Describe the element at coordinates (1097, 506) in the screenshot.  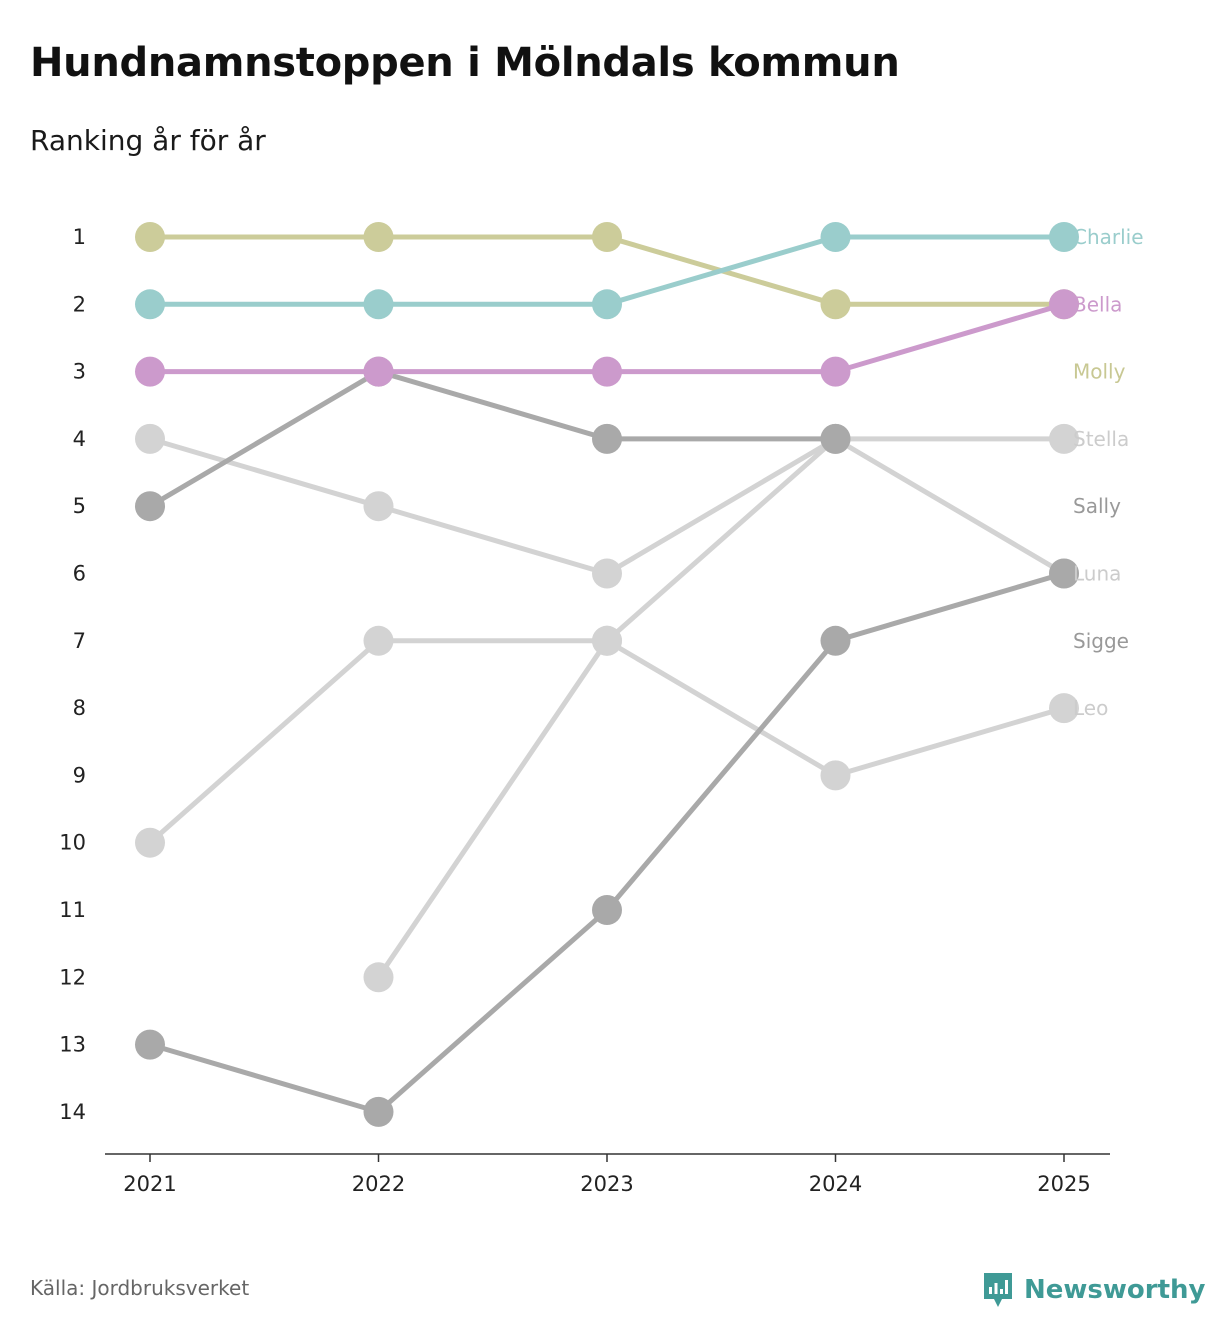
I see `series-label-sally: Sally` at that location.